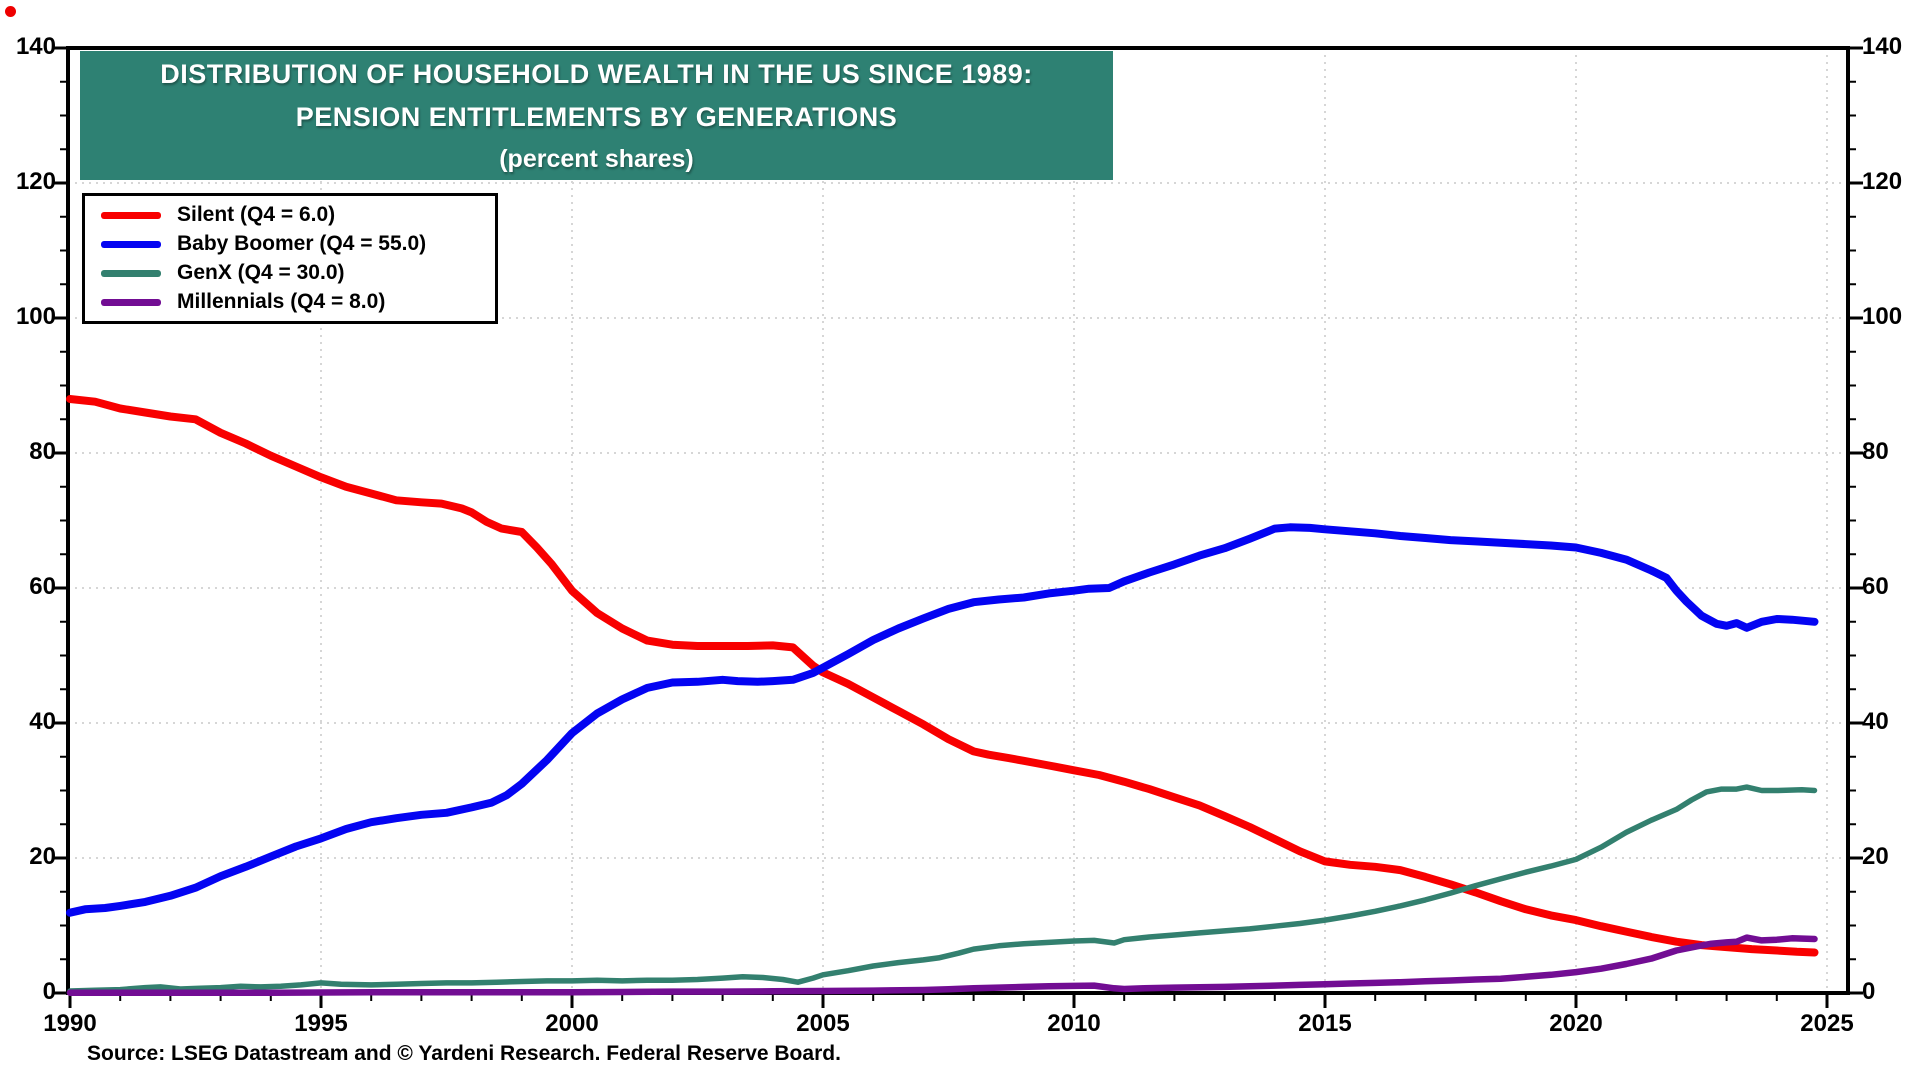  Describe the element at coordinates (823, 1023) in the screenshot. I see `x-axis-label: 2005` at that location.